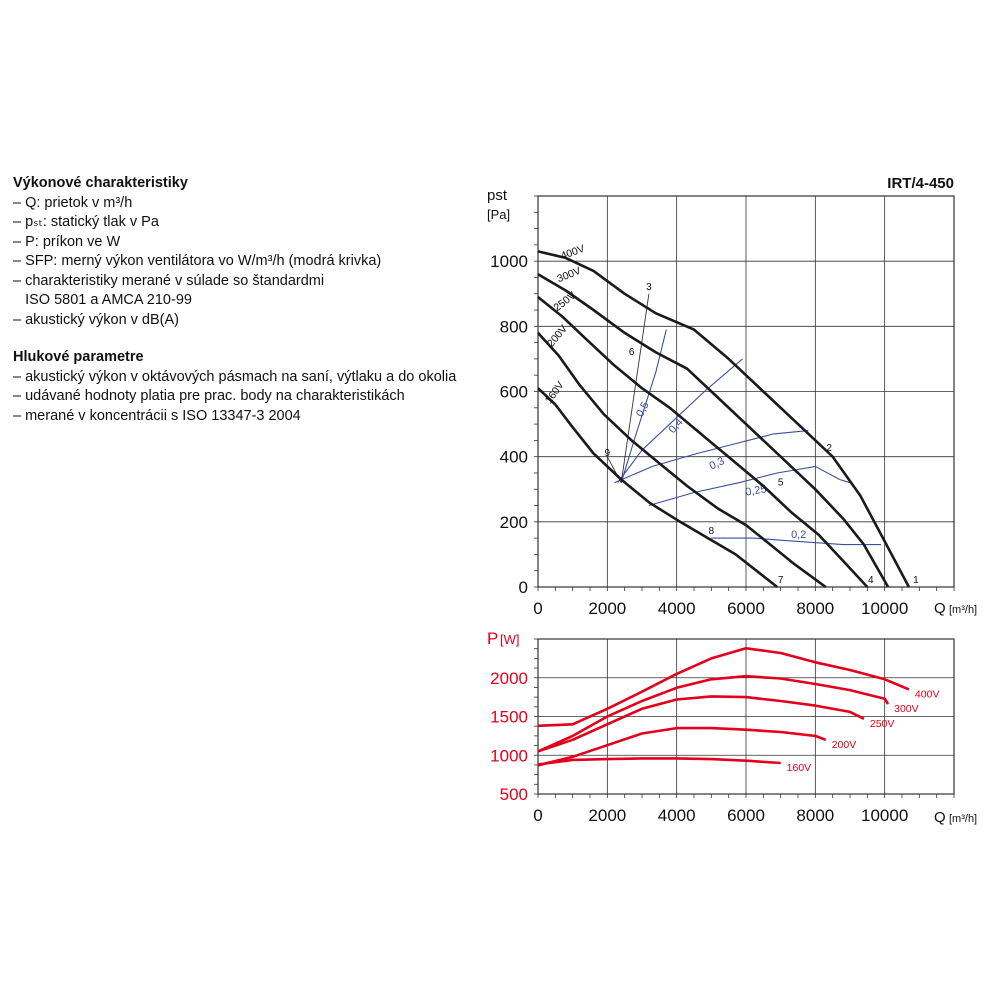 This screenshot has height=1000, width=1000. I want to click on power-curve-300V, so click(713, 713).